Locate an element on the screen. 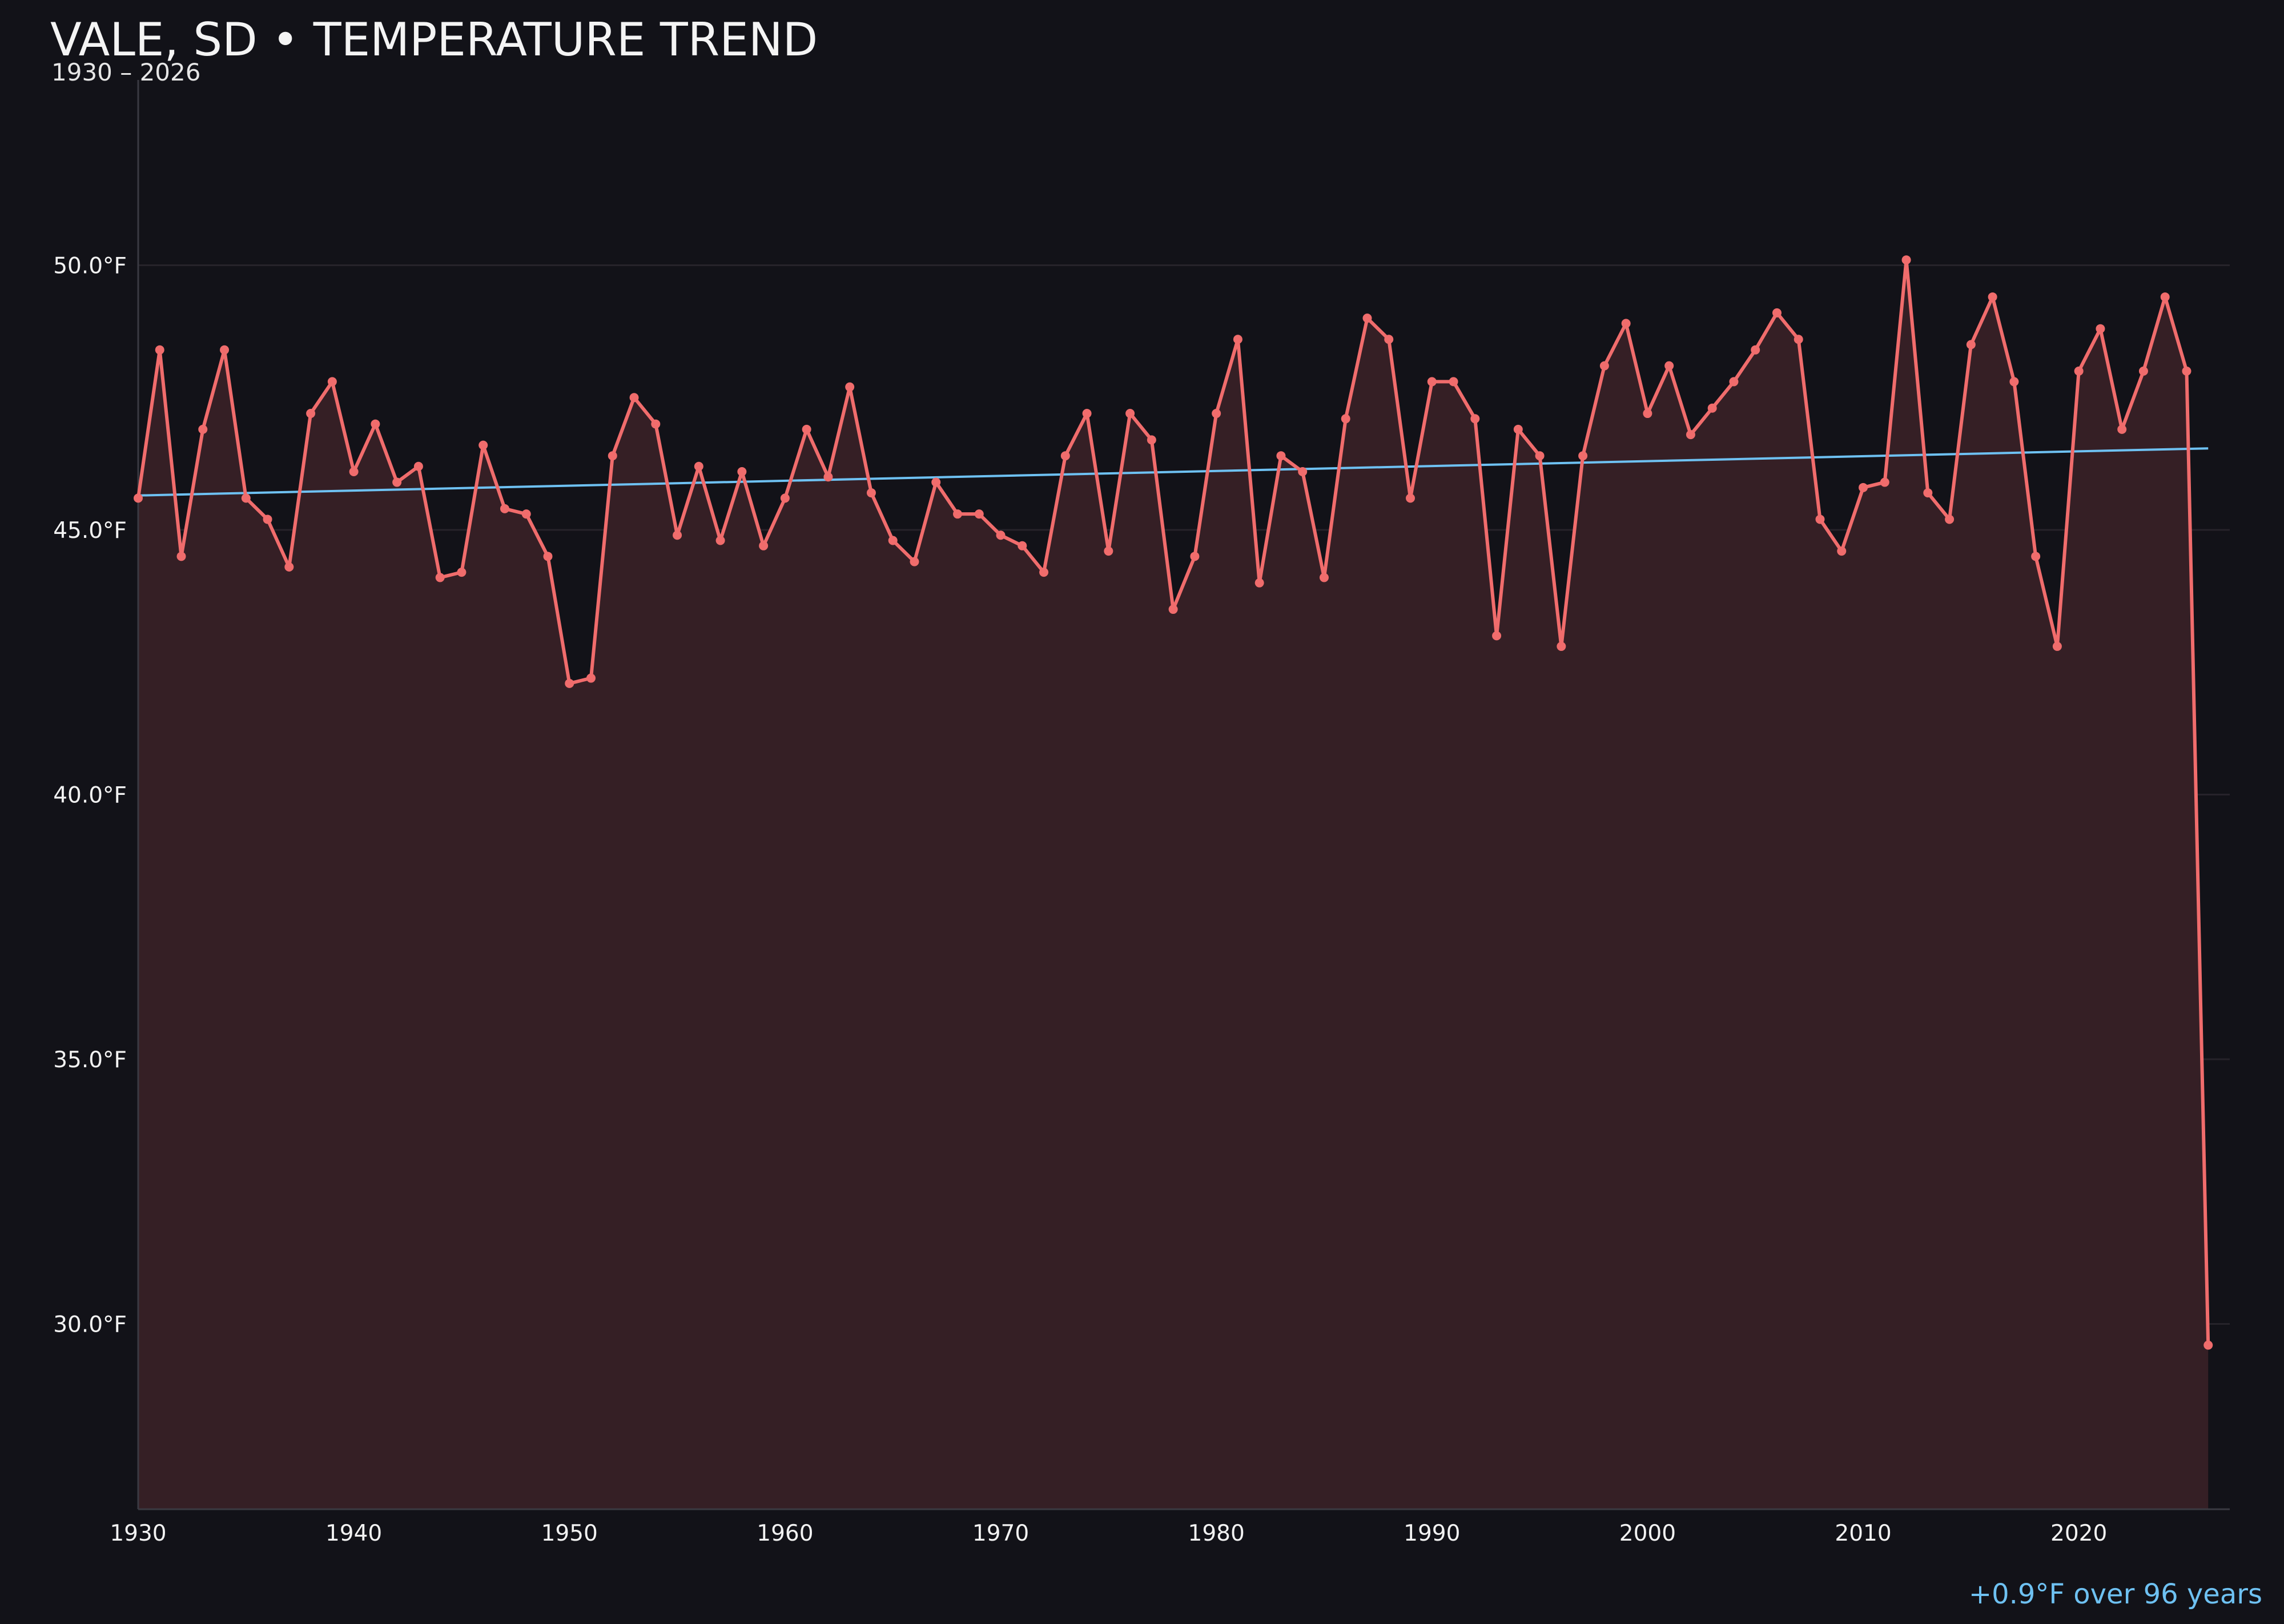 The image size is (2284, 1624). data-point-1978 is located at coordinates (1173, 609).